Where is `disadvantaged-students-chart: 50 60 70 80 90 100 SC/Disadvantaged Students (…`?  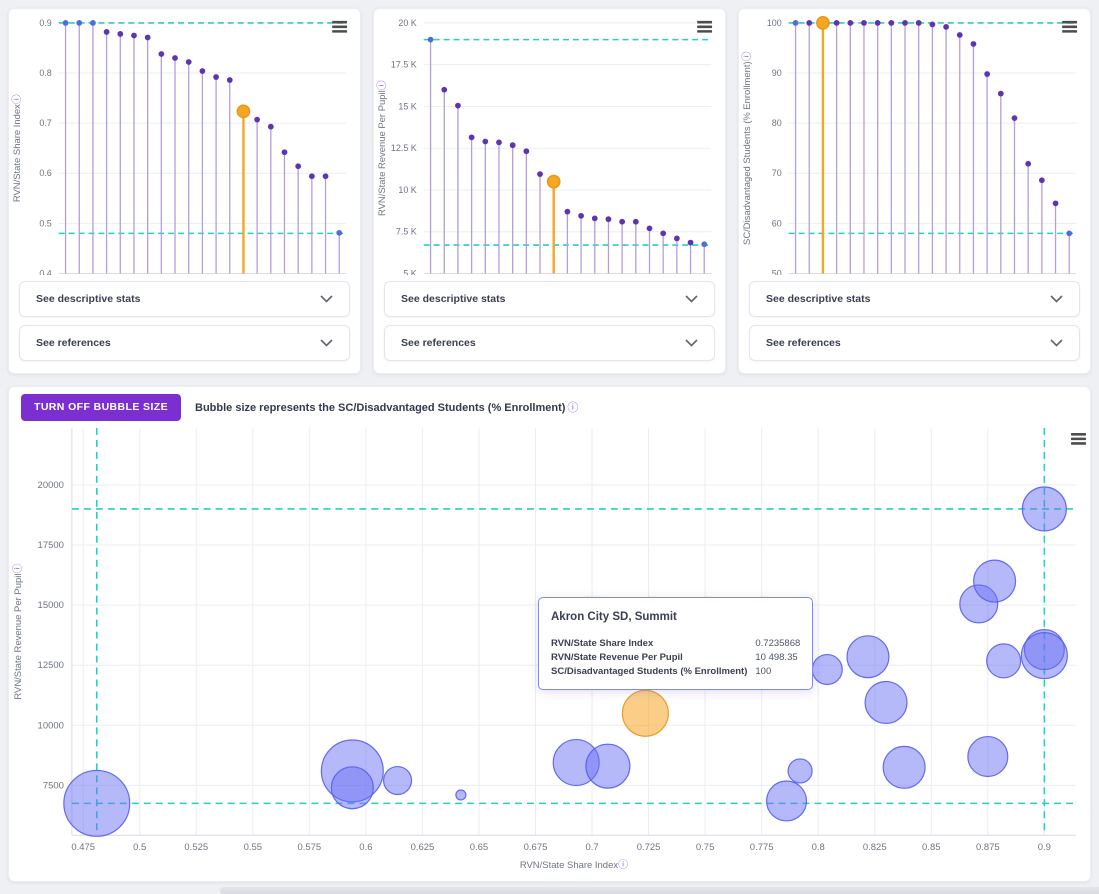
disadvantaged-students-chart: 50 60 70 80 90 100 SC/Disadvantaged Students (… is located at coordinates (914, 142).